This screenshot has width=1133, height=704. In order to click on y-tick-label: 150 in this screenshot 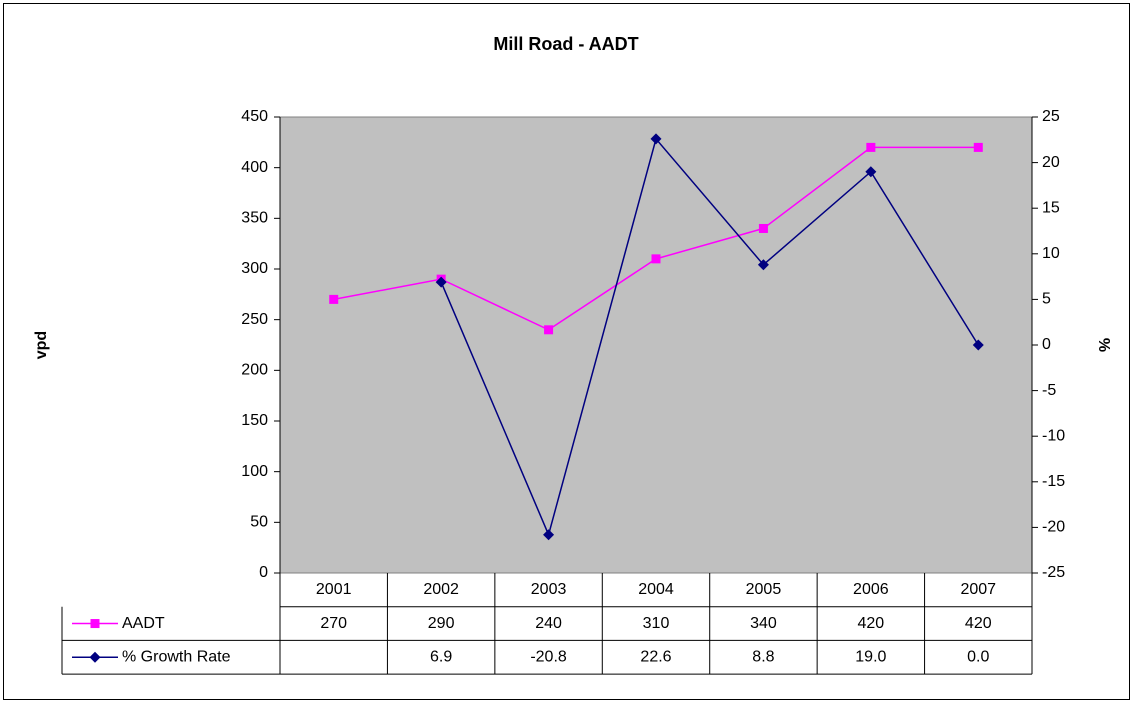, I will do `click(254, 420)`.